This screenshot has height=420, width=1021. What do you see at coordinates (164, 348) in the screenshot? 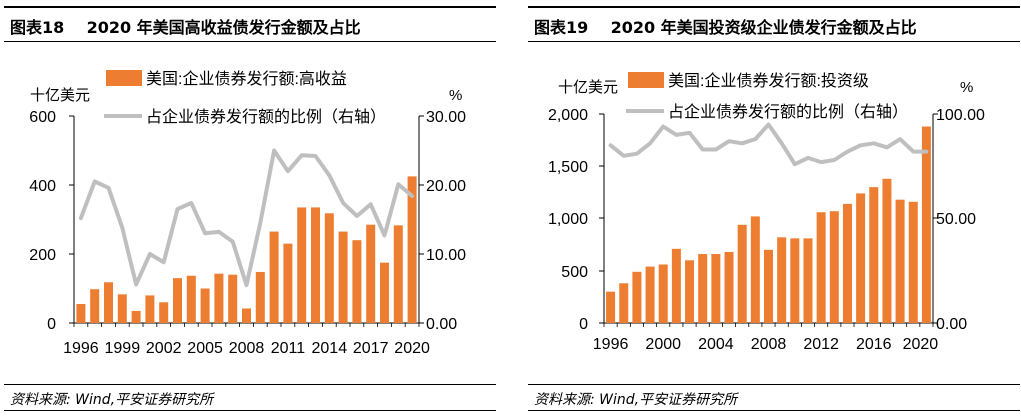
I see `x-tick-label: 2002` at bounding box center [164, 348].